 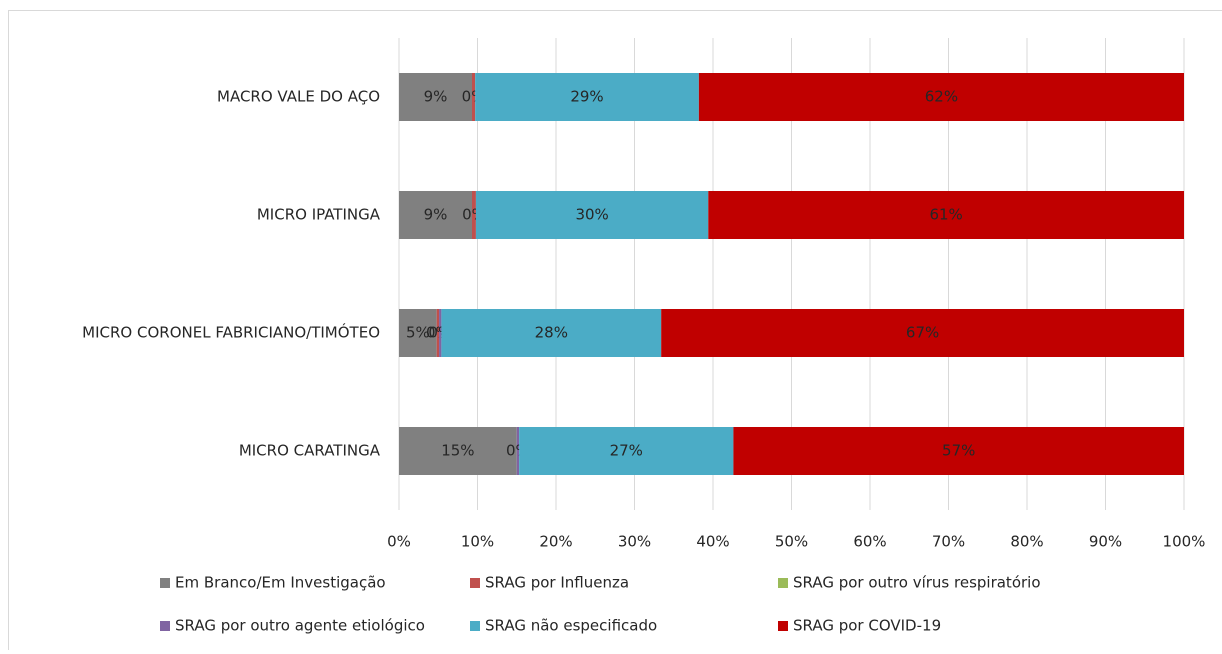 What do you see at coordinates (457, 451) in the screenshot?
I see `data-label: 15%` at bounding box center [457, 451].